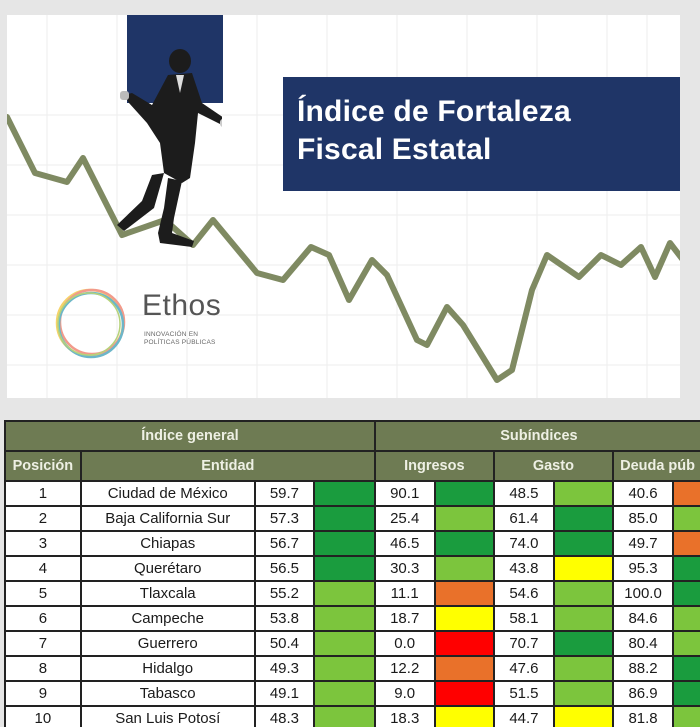 Image resolution: width=700 pixels, height=727 pixels. I want to click on spending-score-cell: 51.5, so click(524, 693).